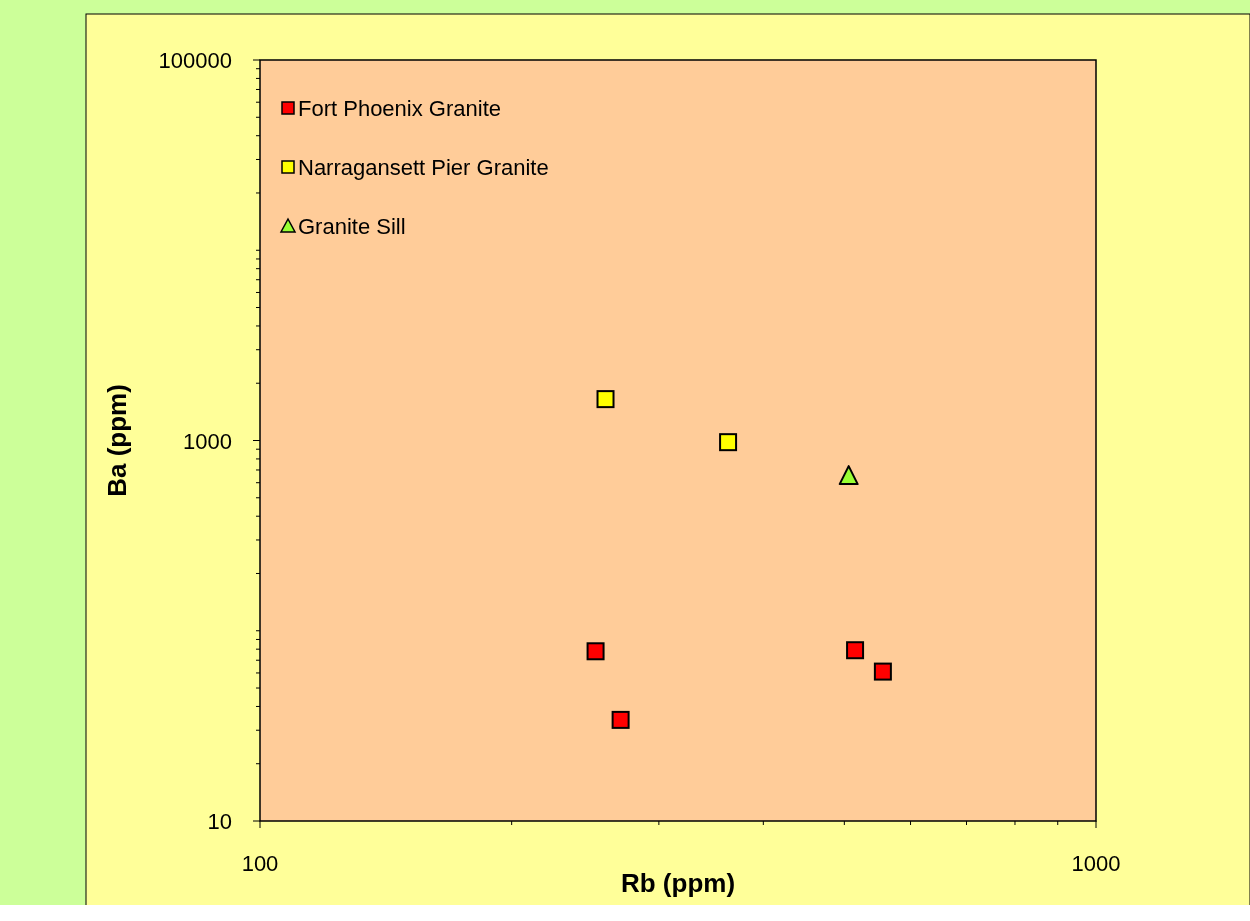  What do you see at coordinates (352, 226) in the screenshot?
I see `legend-label: Granite Sill` at bounding box center [352, 226].